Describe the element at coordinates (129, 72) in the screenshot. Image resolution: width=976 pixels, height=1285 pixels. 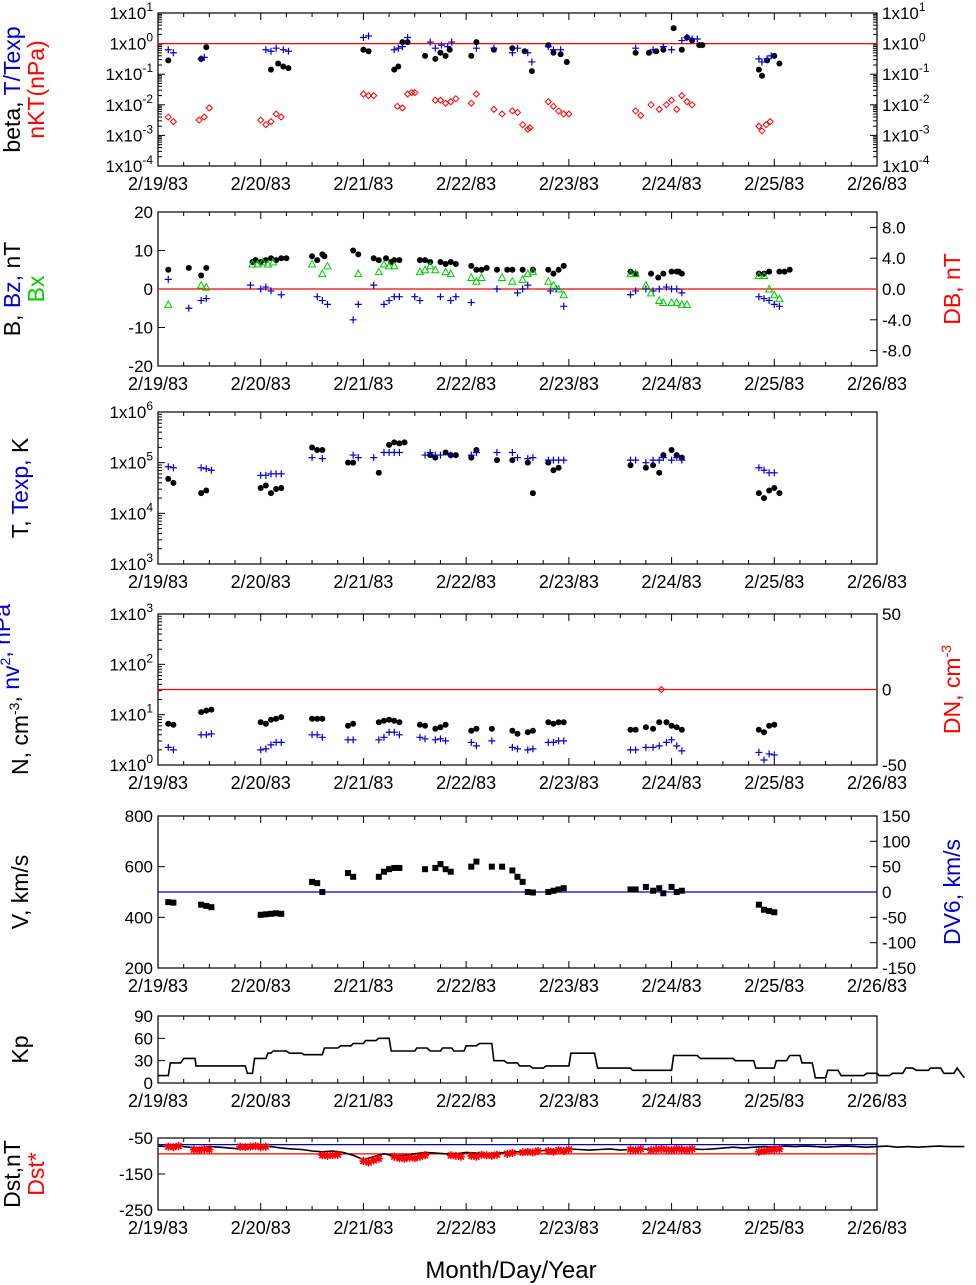
I see `y-tick-label: 1x10⁻¹` at that location.